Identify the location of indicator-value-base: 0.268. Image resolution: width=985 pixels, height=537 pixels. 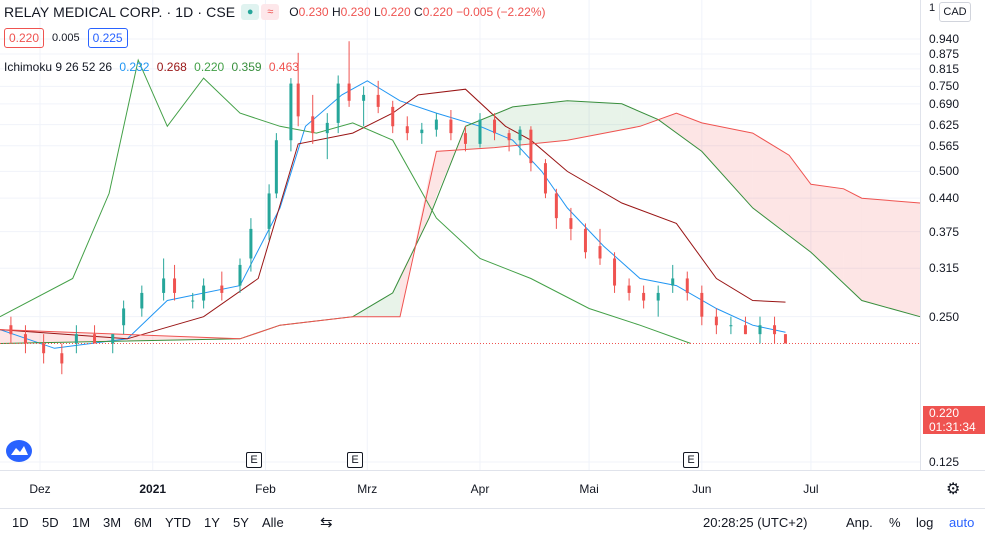
(171, 67).